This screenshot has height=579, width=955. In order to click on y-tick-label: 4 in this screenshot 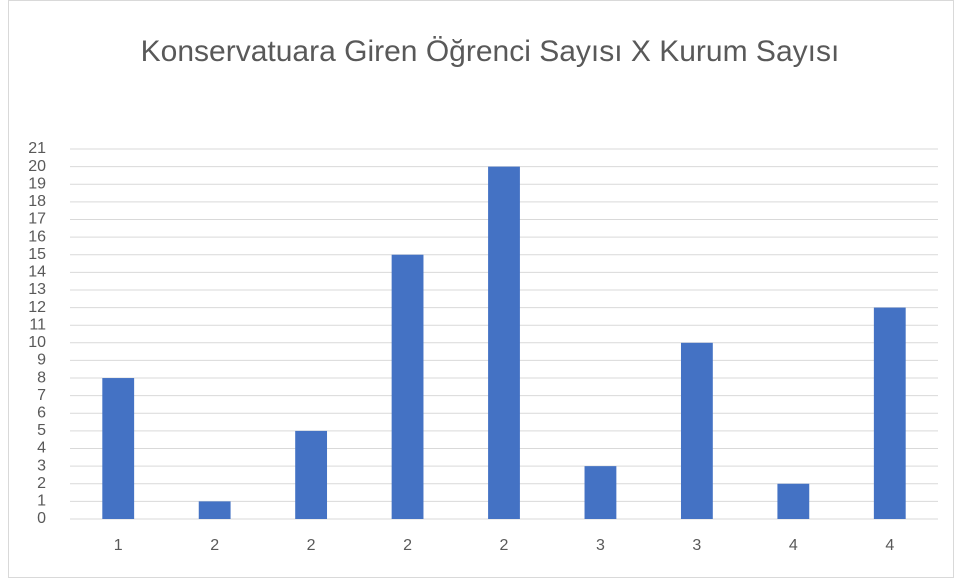, I will do `click(41, 448)`.